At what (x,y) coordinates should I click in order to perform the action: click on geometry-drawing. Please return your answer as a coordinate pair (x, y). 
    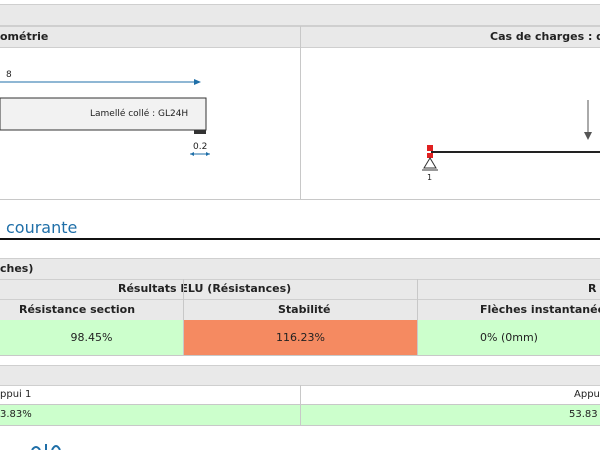
    Looking at the image, I should click on (105, 117).